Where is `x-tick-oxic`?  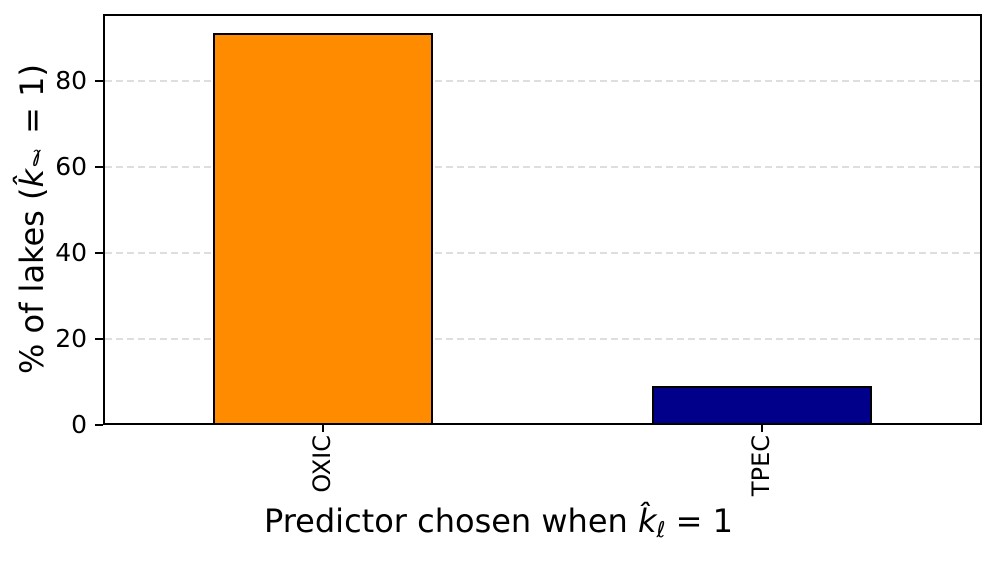 x-tick-oxic is located at coordinates (322, 428).